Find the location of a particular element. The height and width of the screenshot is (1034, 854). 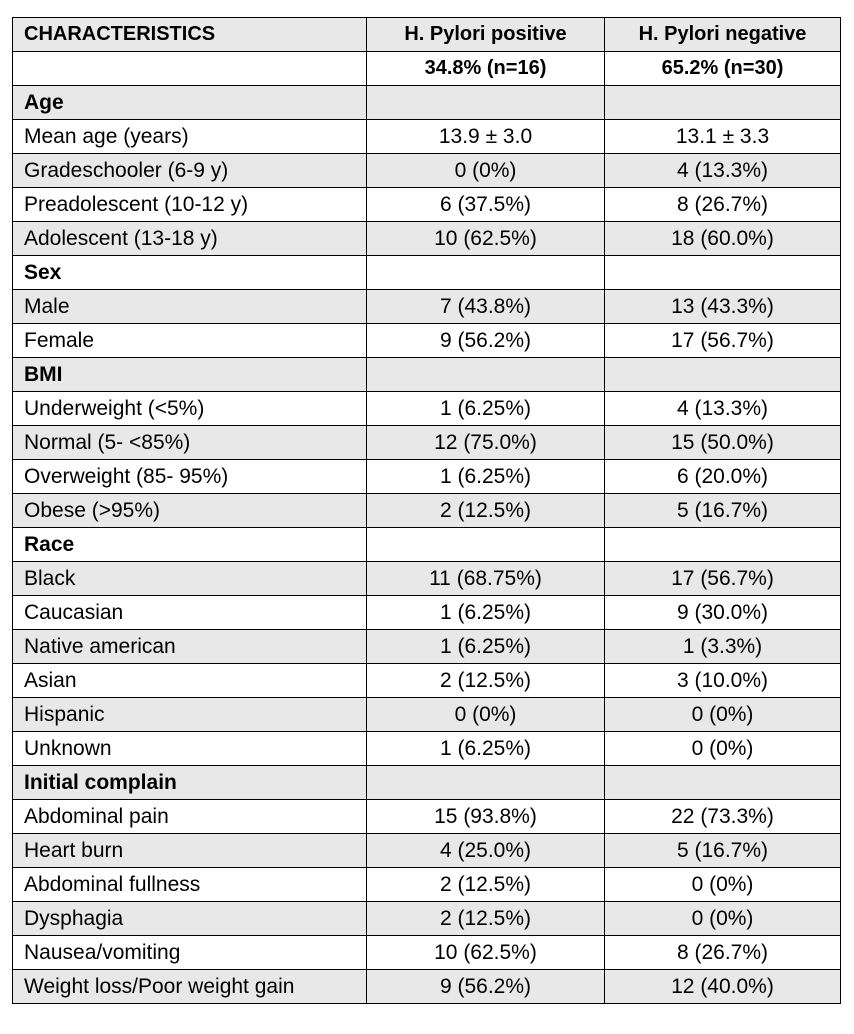

table-row: Underweight (<5%) 1 (6.25%) 4 (13.3%) is located at coordinates (426, 408).